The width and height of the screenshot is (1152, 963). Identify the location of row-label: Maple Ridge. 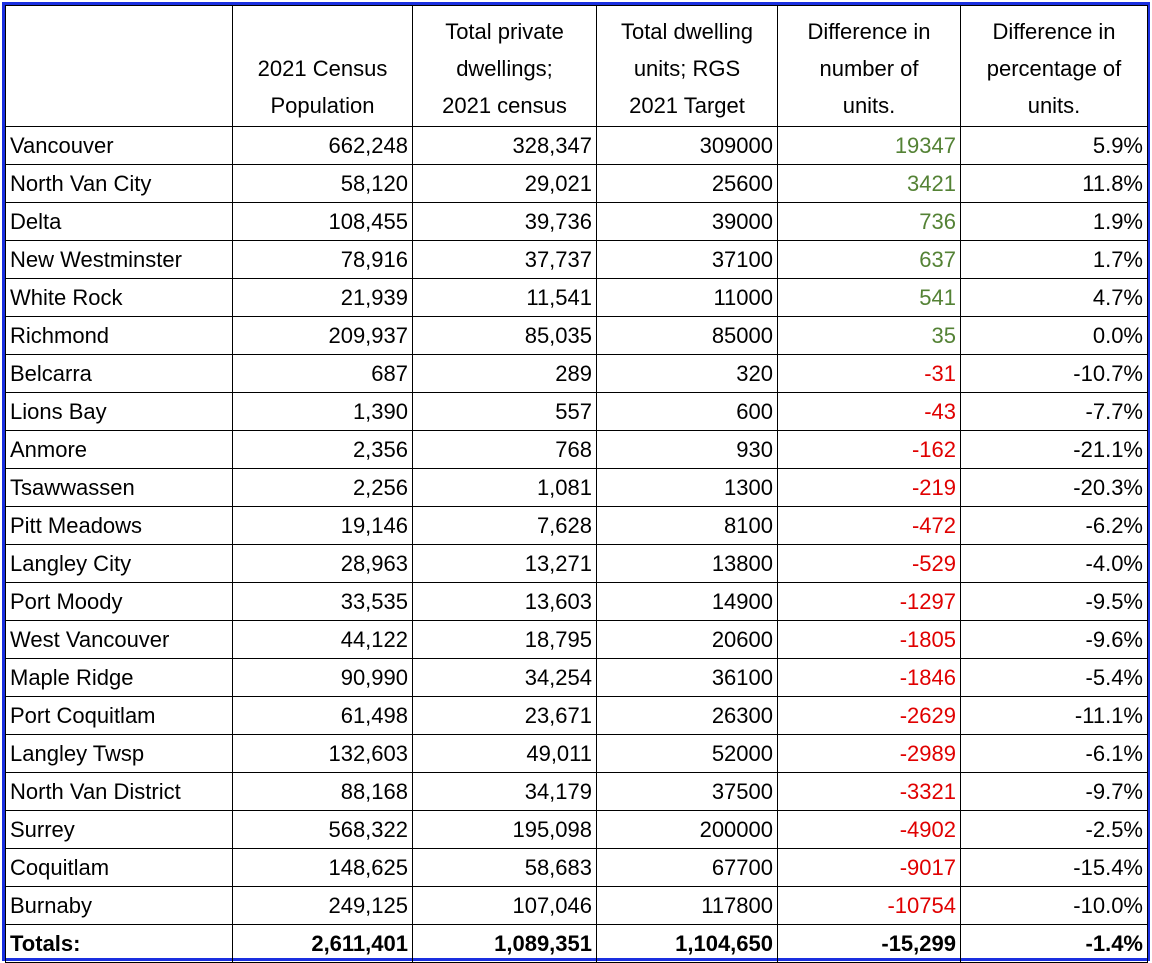
(119, 677).